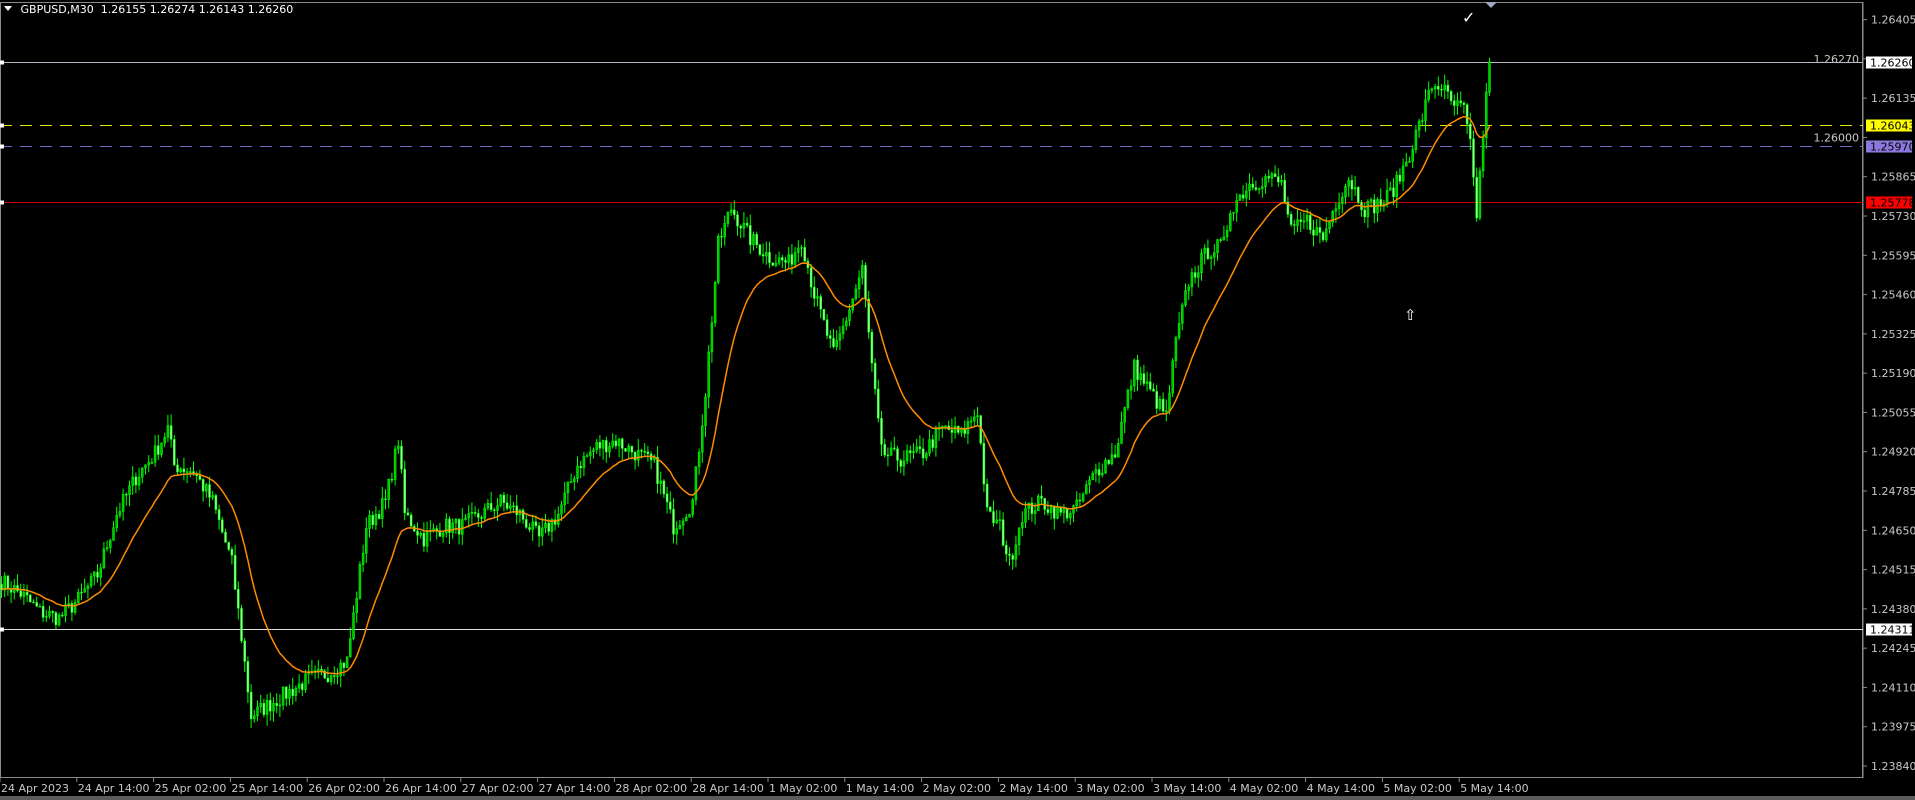 The width and height of the screenshot is (1915, 800). I want to click on symbol-label: GBPUSD,M30, so click(57, 9).